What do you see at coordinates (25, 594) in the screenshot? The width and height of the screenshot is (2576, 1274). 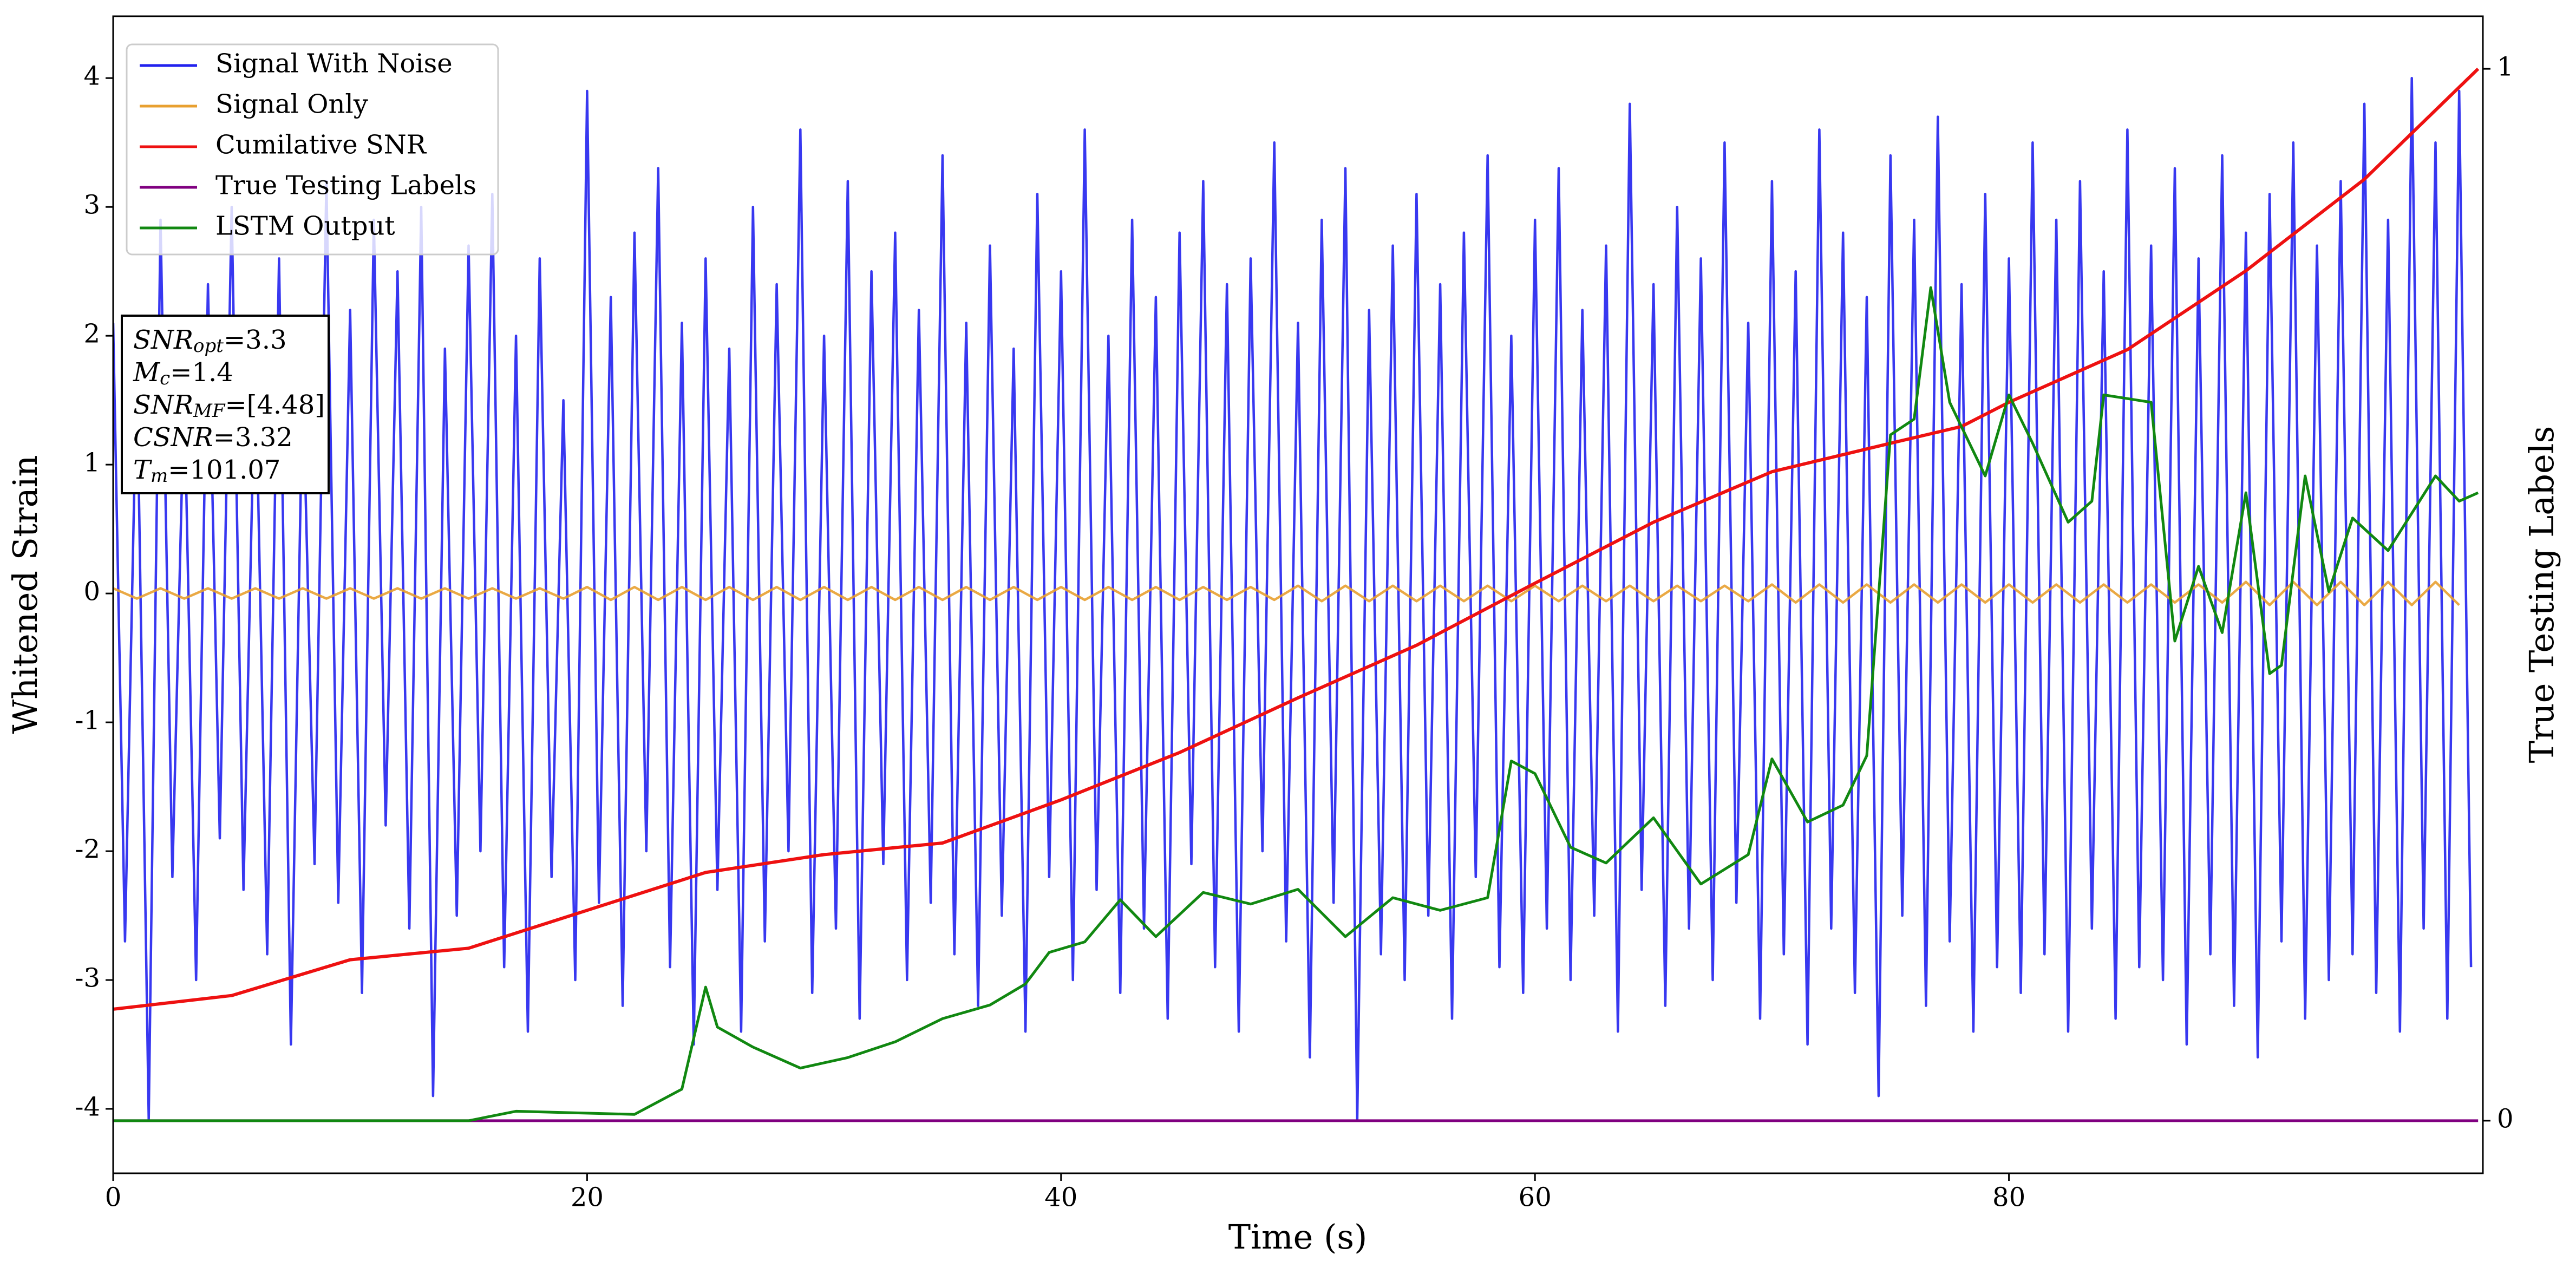 I see `y-axis-label: Whitened Strain` at bounding box center [25, 594].